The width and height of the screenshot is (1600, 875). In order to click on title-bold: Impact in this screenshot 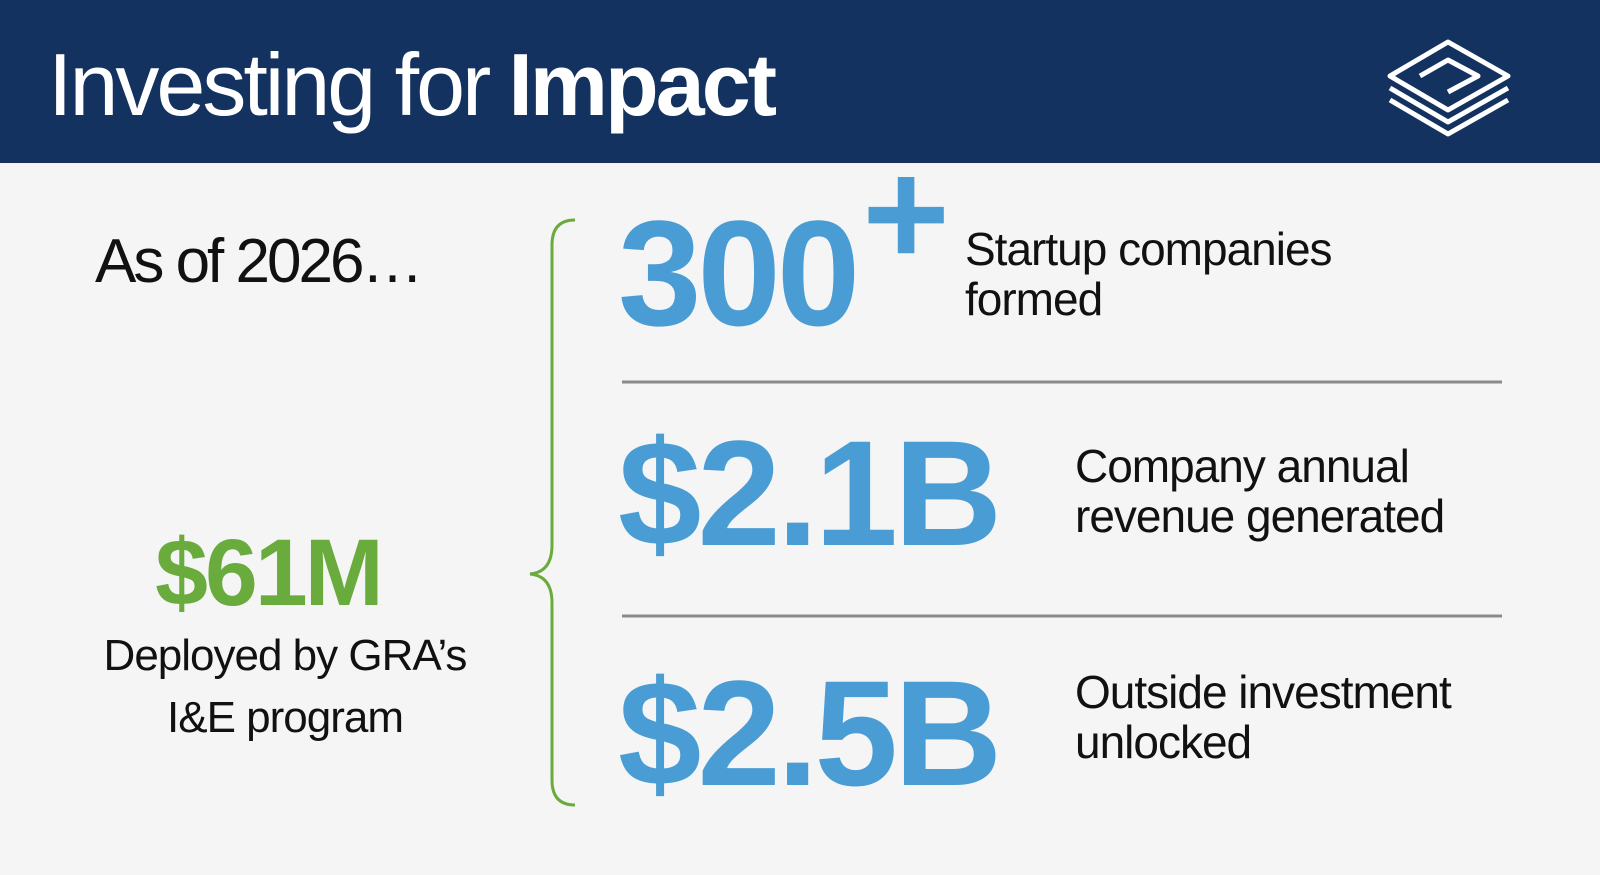, I will do `click(642, 84)`.